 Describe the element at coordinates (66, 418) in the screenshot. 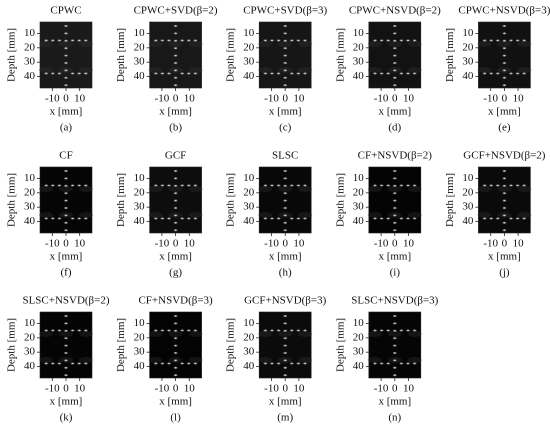

I see `panel-caption: (k)` at that location.